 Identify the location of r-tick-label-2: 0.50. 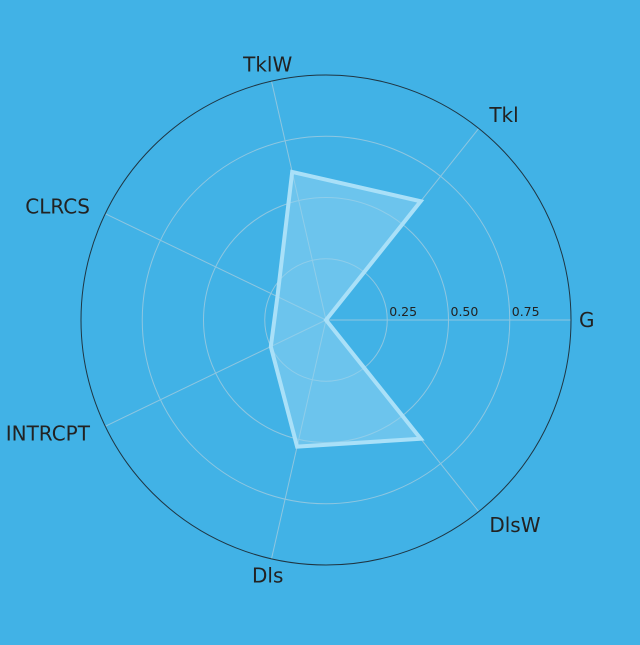
(465, 311).